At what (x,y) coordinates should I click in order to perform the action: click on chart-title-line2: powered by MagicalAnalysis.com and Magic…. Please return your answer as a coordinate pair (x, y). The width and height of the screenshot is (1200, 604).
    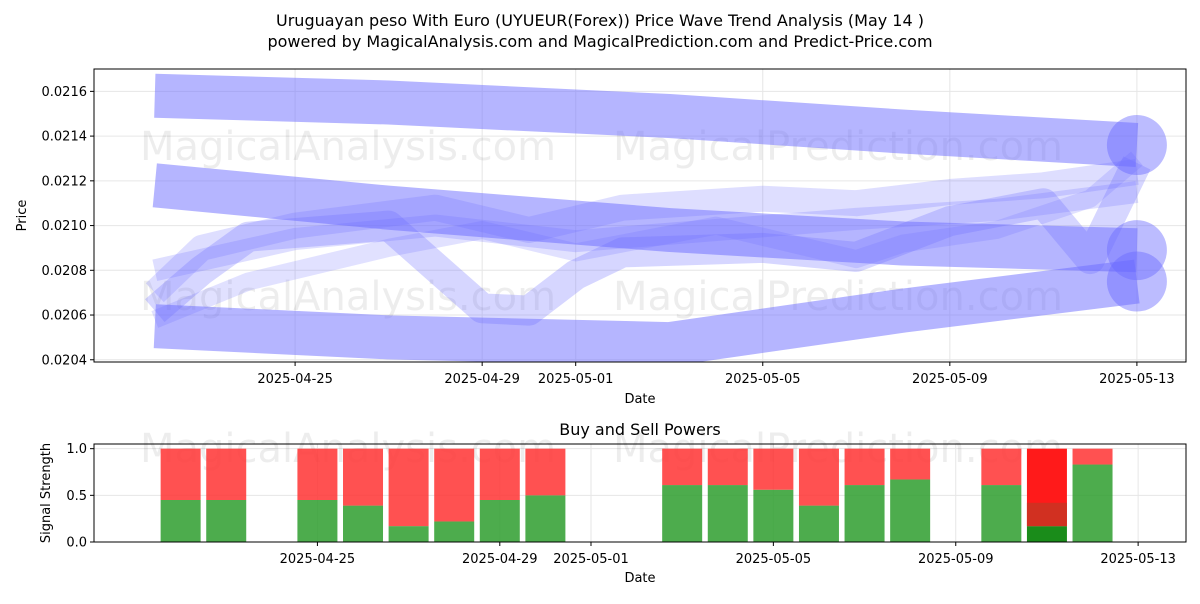
    Looking at the image, I should click on (599, 41).